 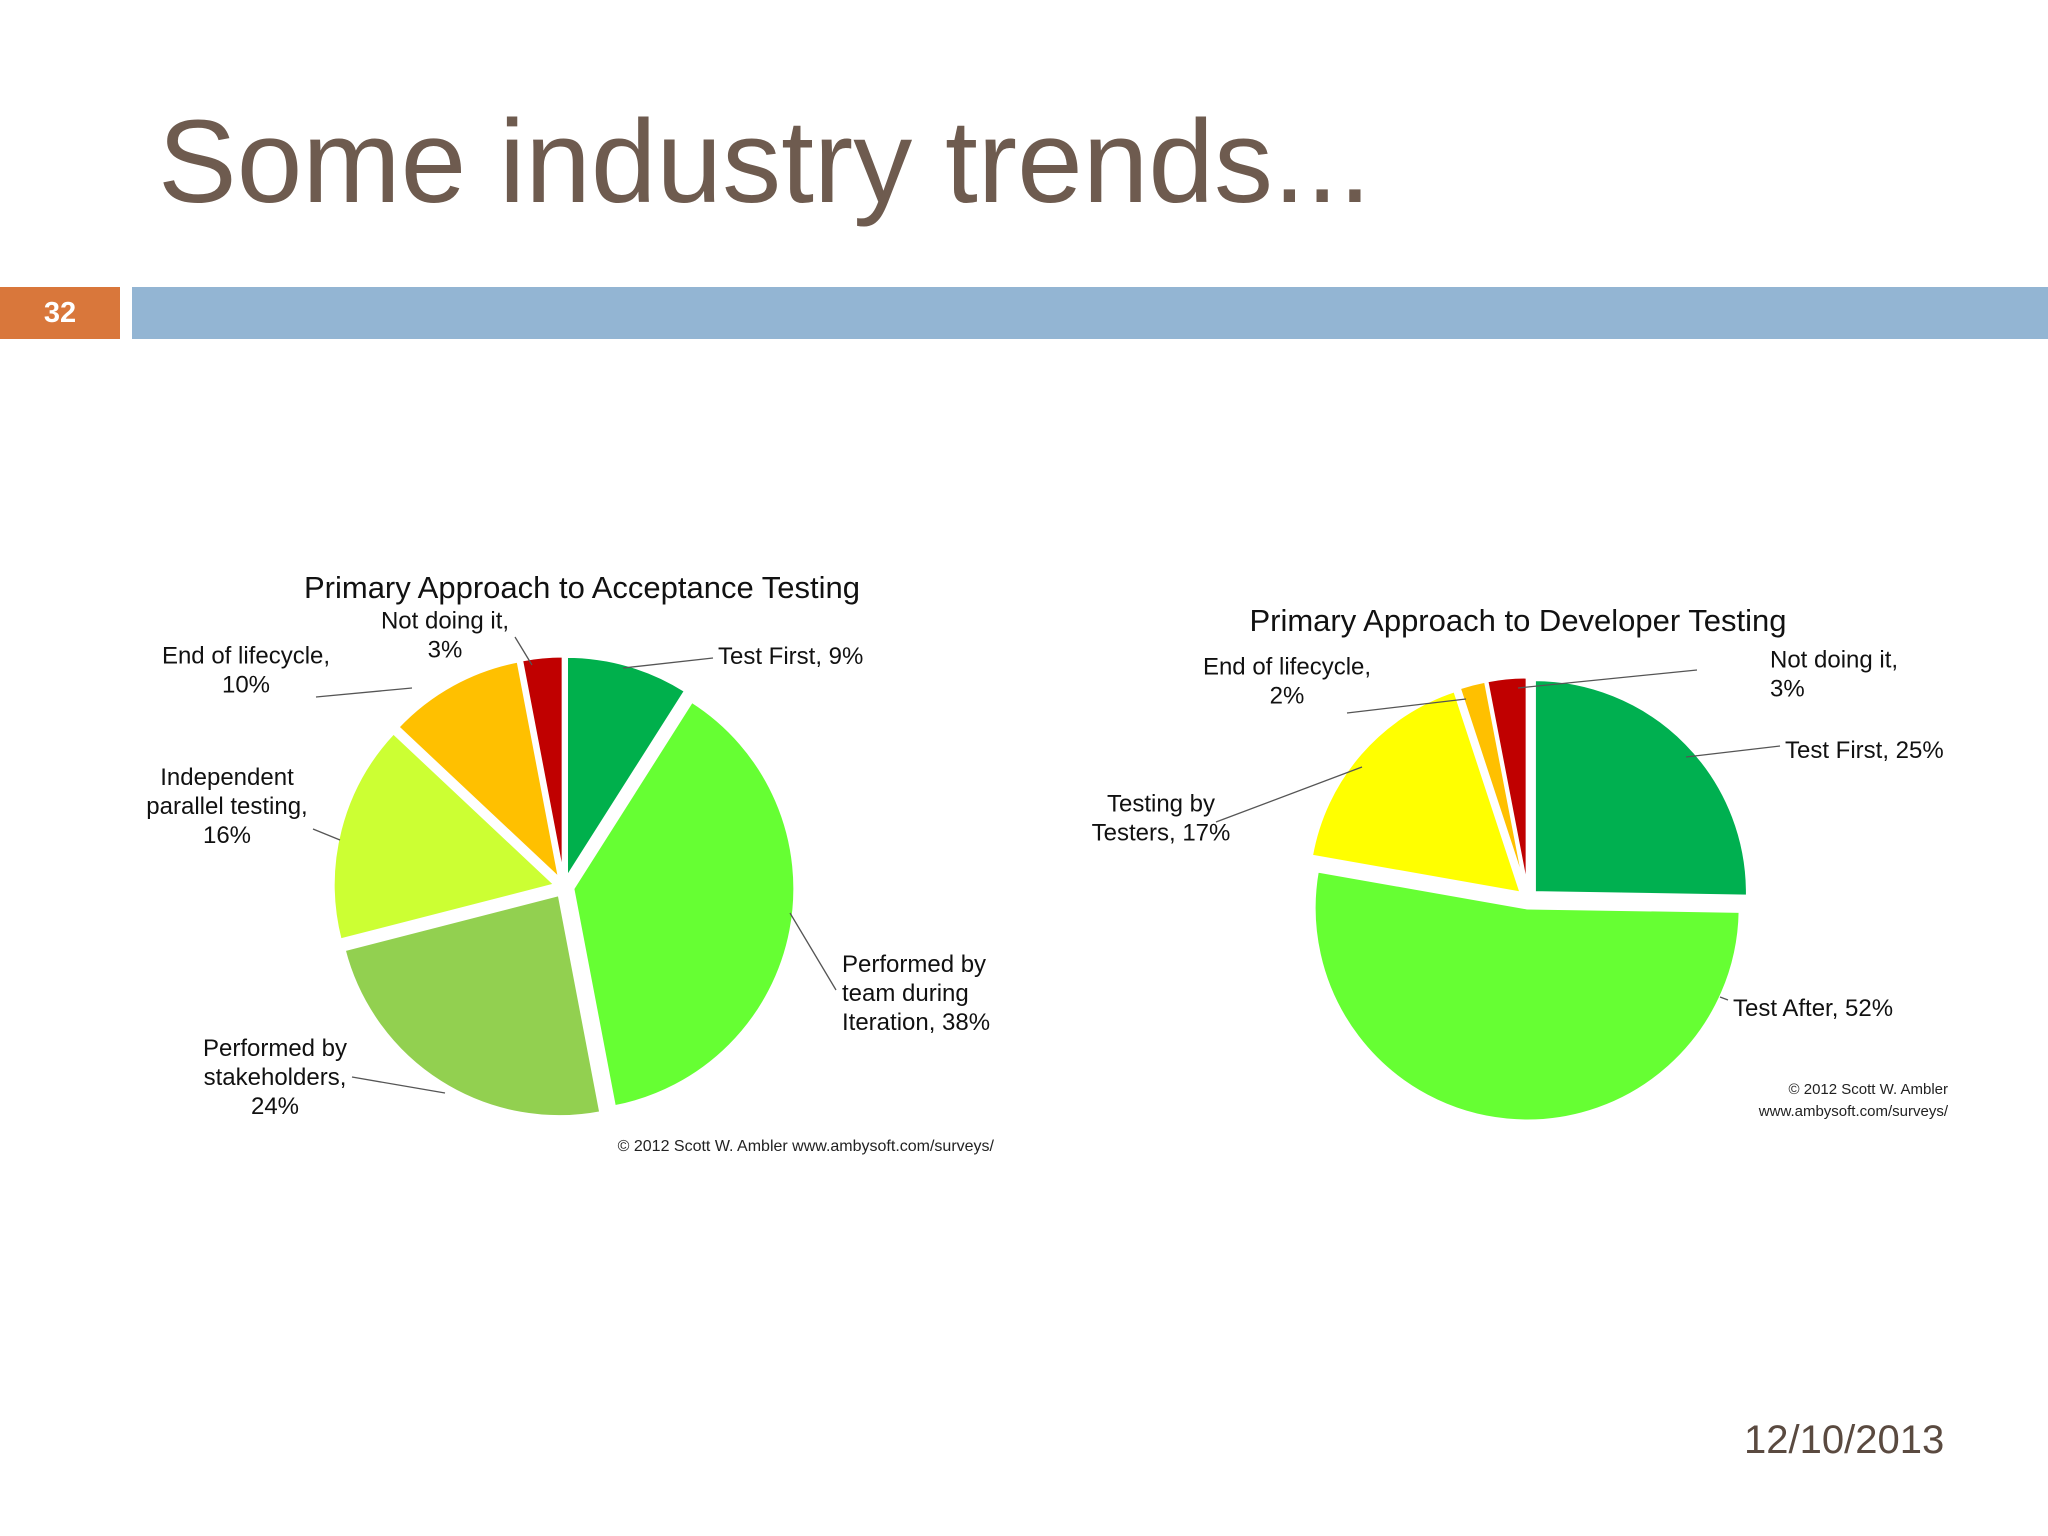 What do you see at coordinates (226, 806) in the screenshot?
I see `slice-label: parallel testing,` at bounding box center [226, 806].